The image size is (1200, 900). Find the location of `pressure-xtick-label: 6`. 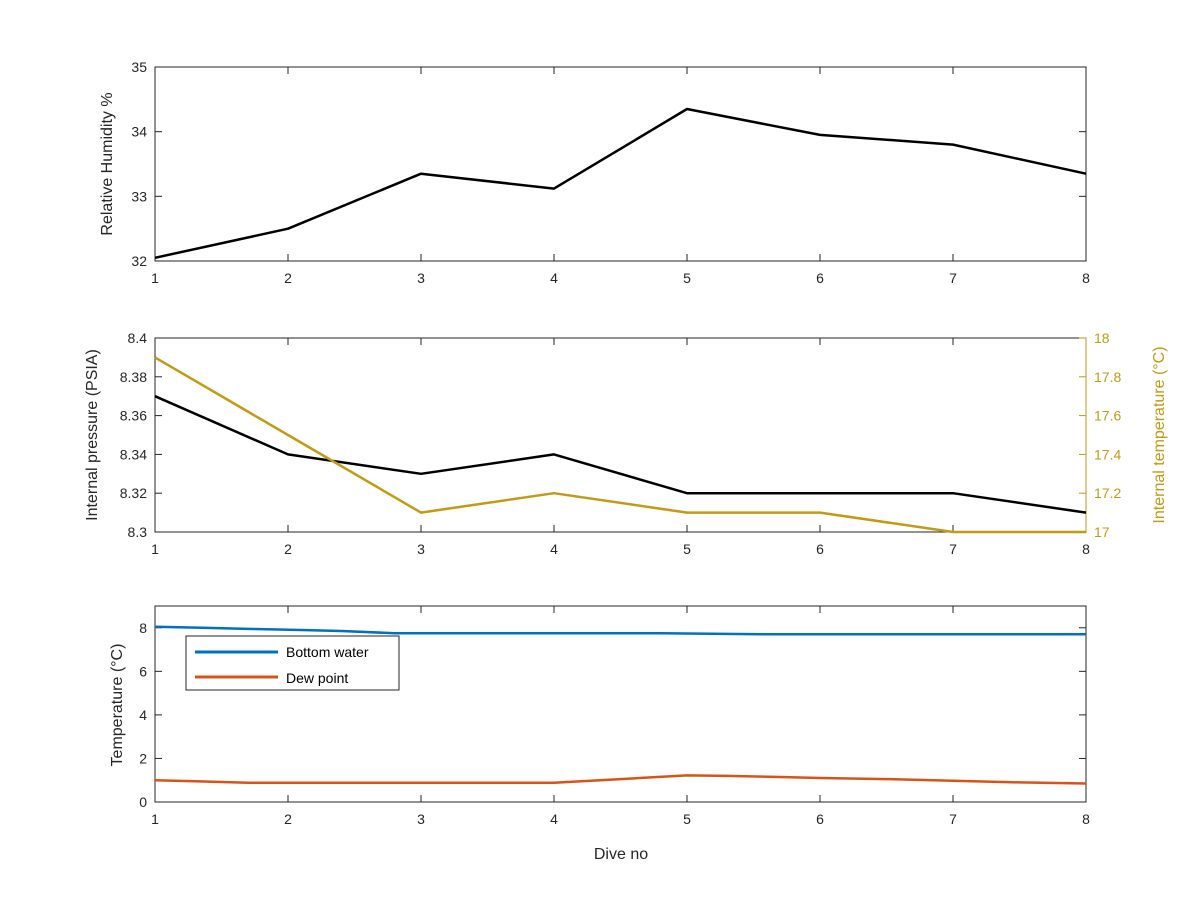

pressure-xtick-label: 6 is located at coordinates (820, 549).